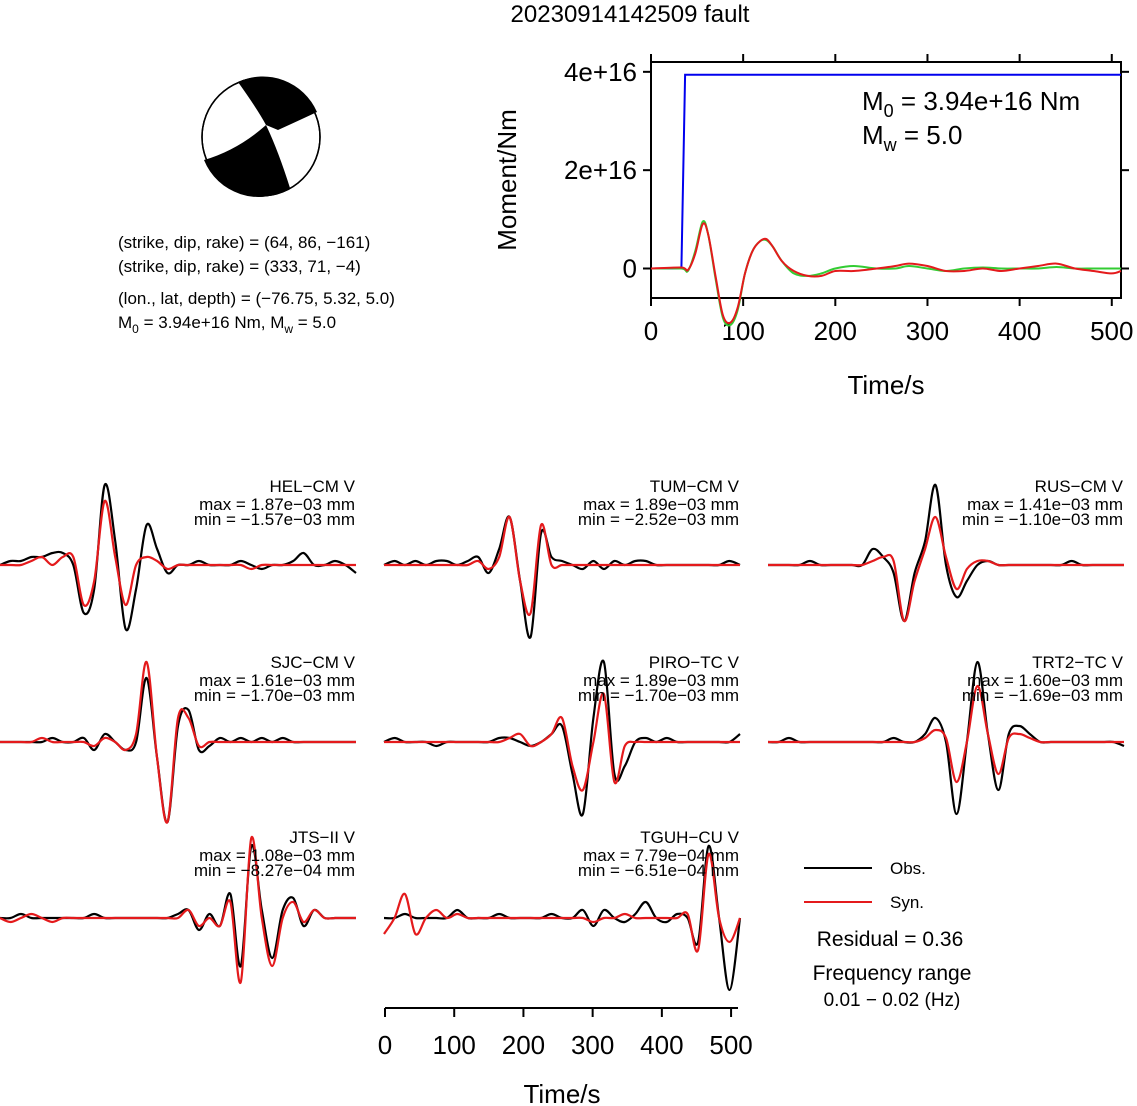 This screenshot has width=1137, height=1106. Describe the element at coordinates (256, 298) in the screenshot. I see `mechanism-line-3: (lon., lat, depth) = (−76.75, 5.32, 5.0)` at that location.